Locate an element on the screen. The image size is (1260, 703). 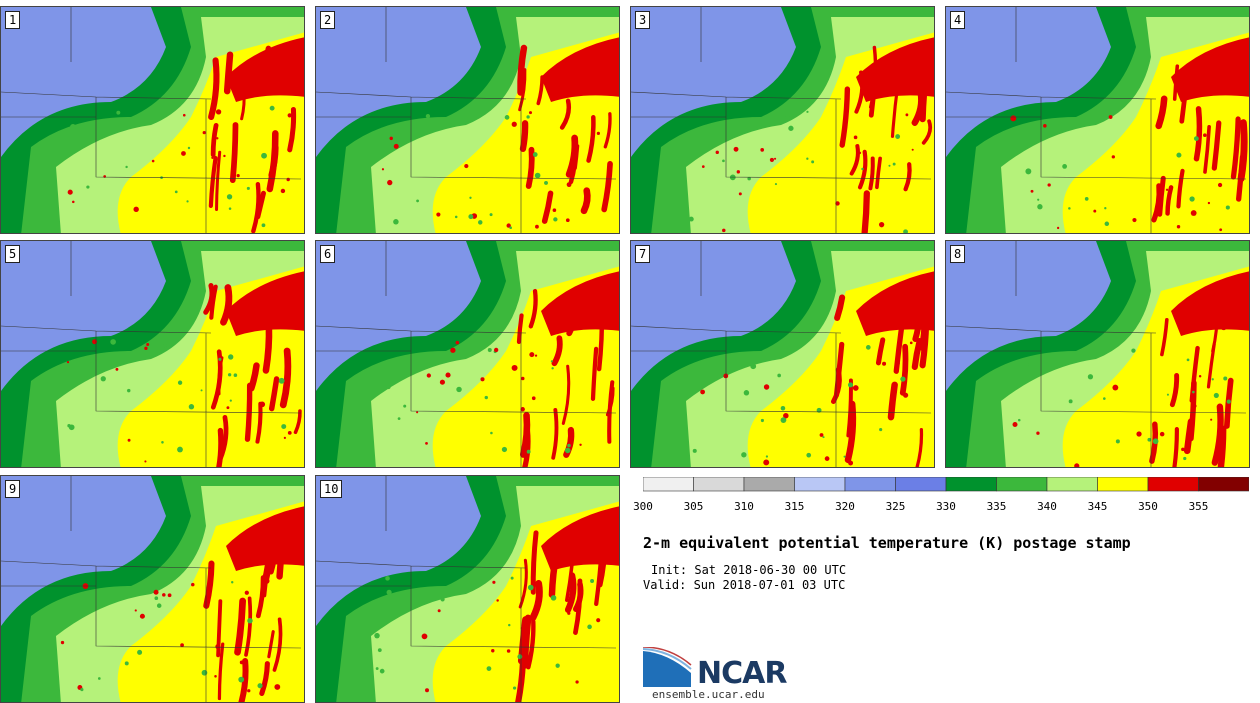
logo-url: ensemble.ucar.edu is located at coordinates (708, 694).